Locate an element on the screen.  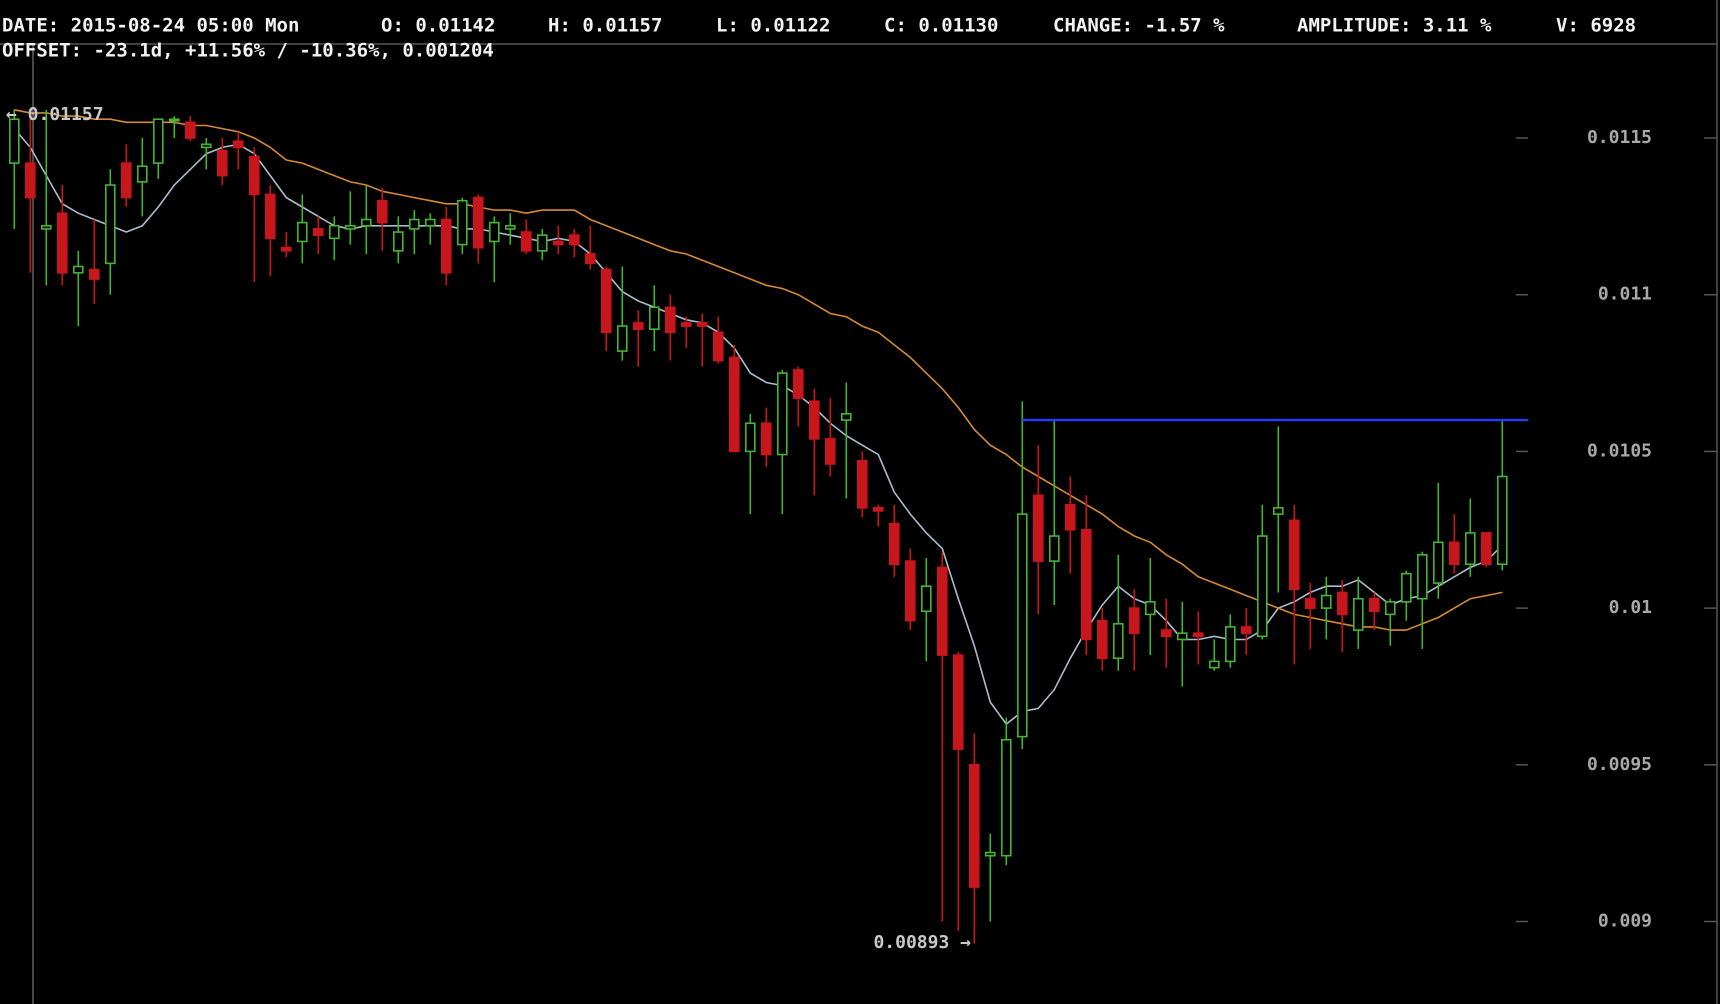
y-tick-label: 0.01 is located at coordinates (1630, 607).